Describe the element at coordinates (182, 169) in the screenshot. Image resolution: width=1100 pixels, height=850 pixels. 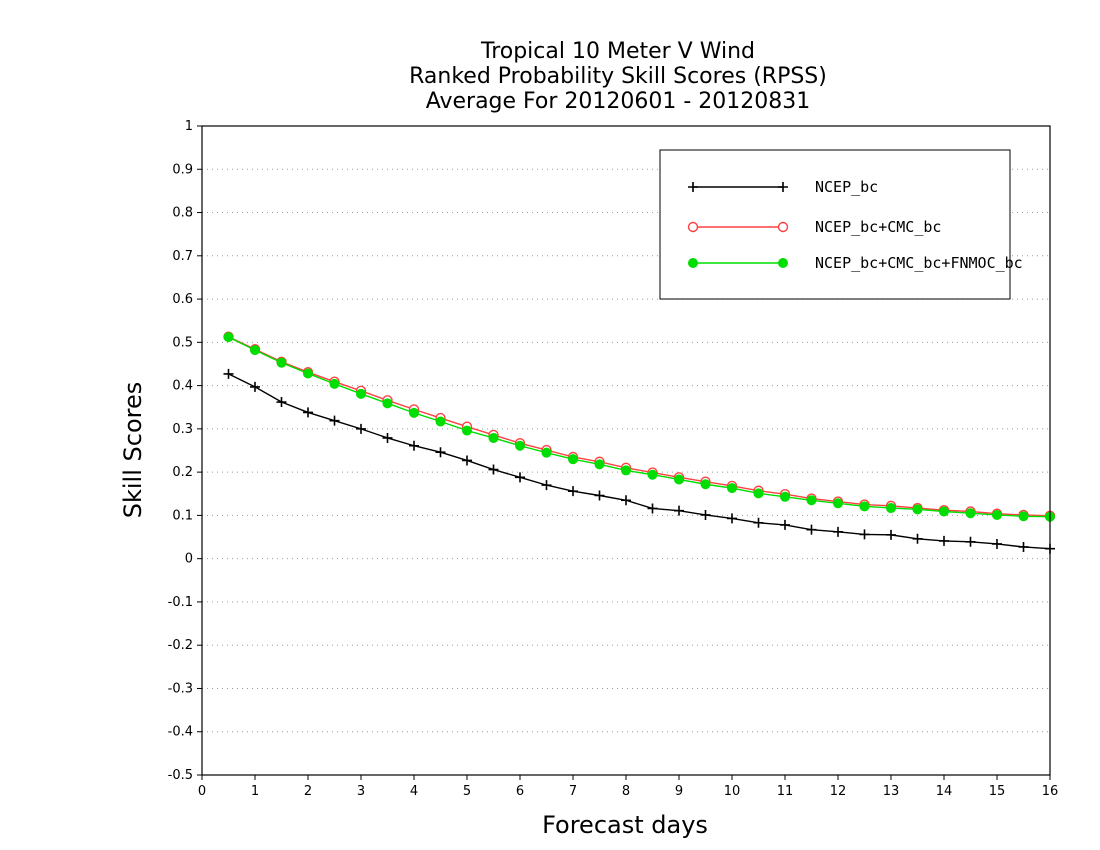
I see `y-tick-label: 0.9` at that location.